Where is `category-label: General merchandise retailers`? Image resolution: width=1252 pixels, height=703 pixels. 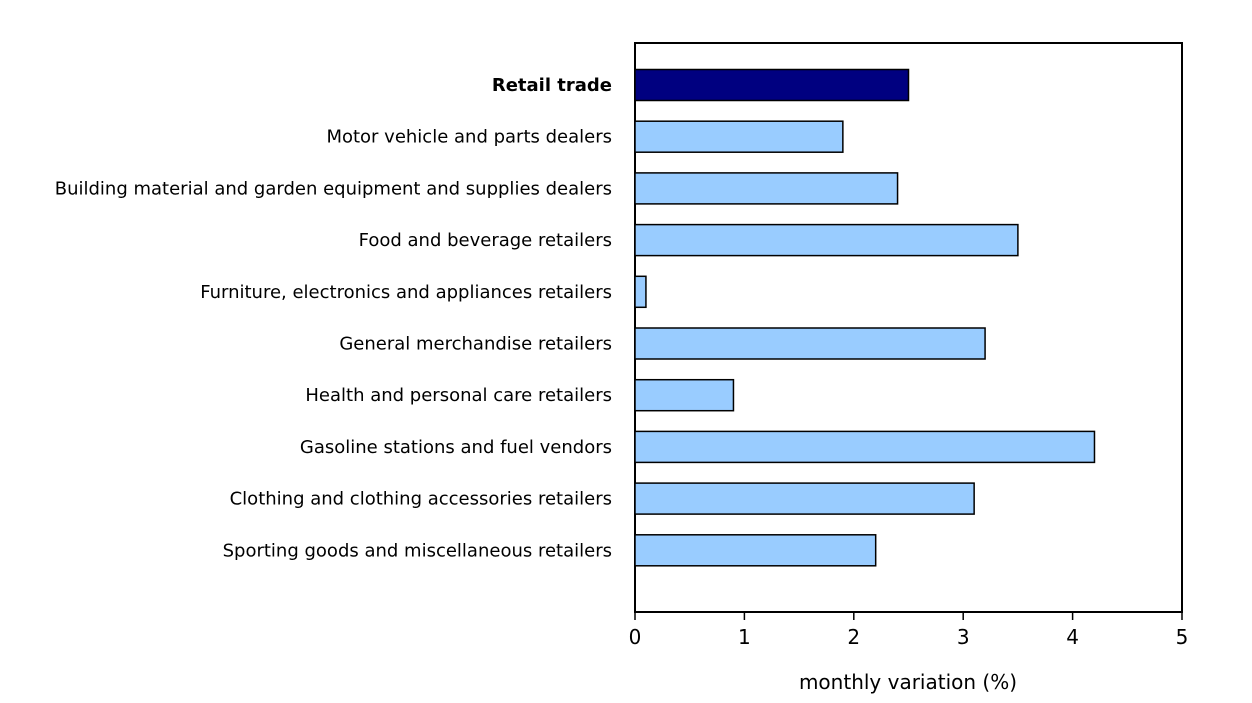 category-label: General merchandise retailers is located at coordinates (475, 344).